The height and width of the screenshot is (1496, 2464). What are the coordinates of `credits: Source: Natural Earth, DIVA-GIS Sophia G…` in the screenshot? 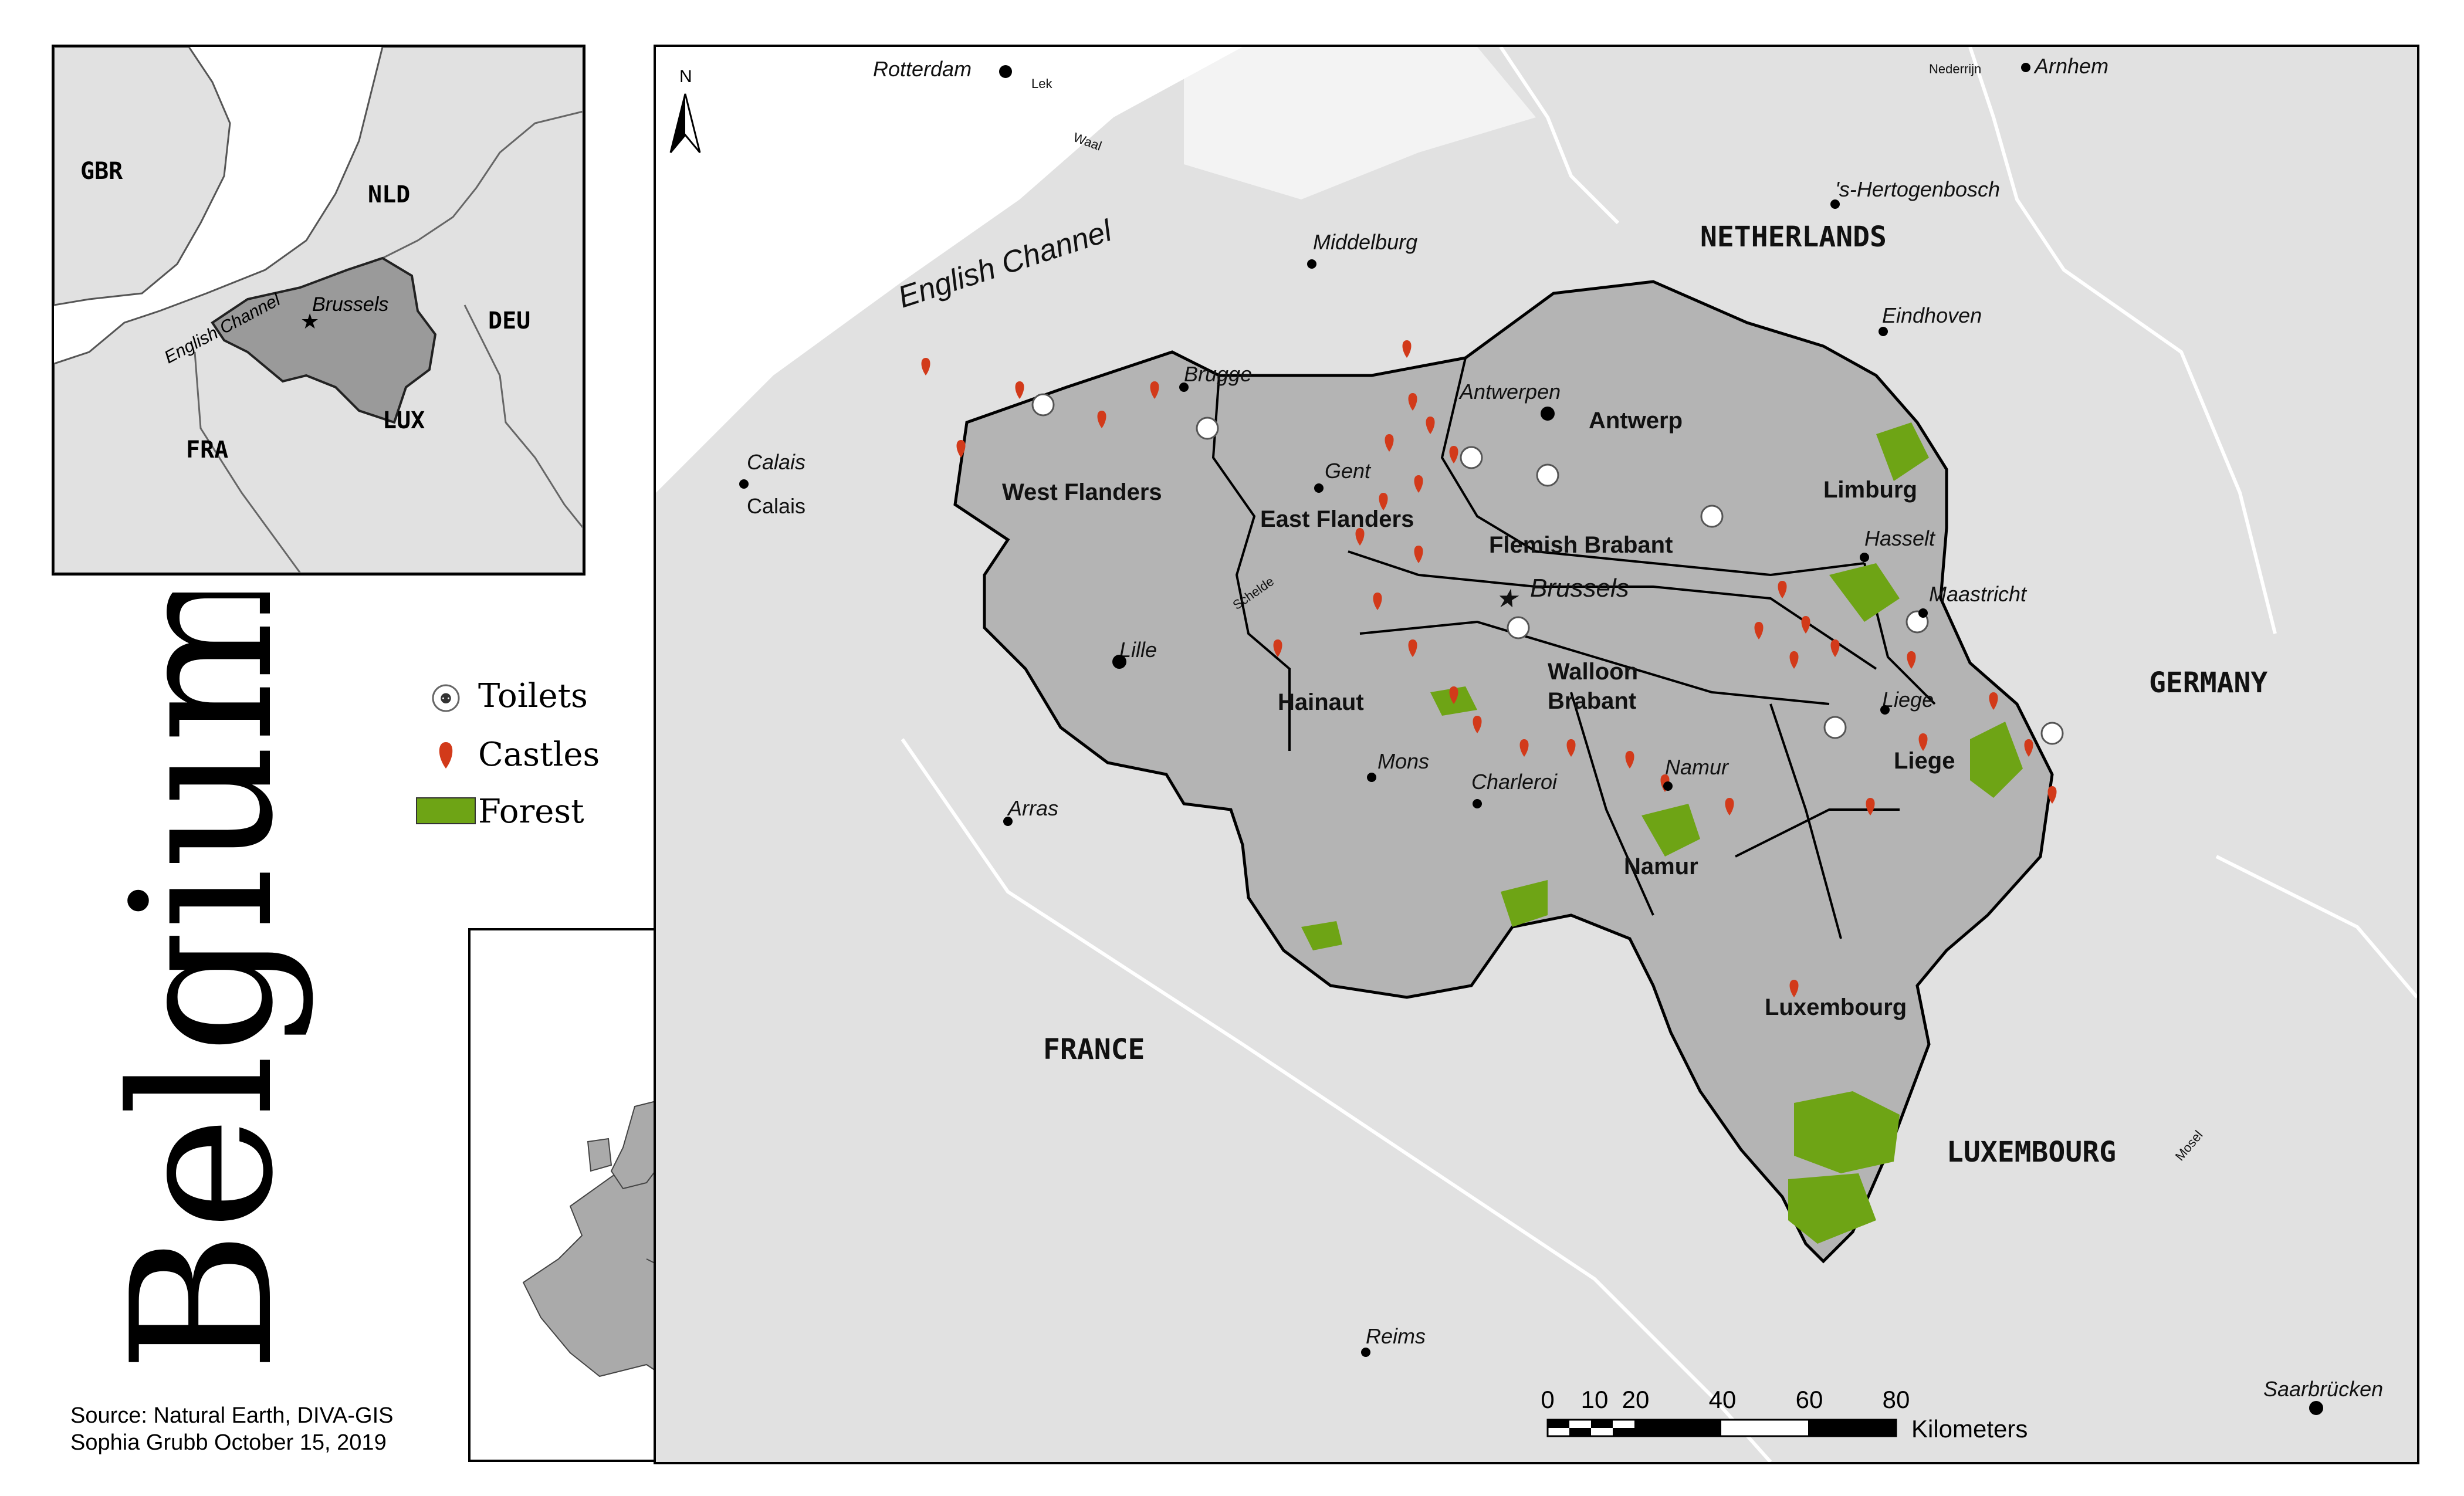 It's located at (232, 1429).